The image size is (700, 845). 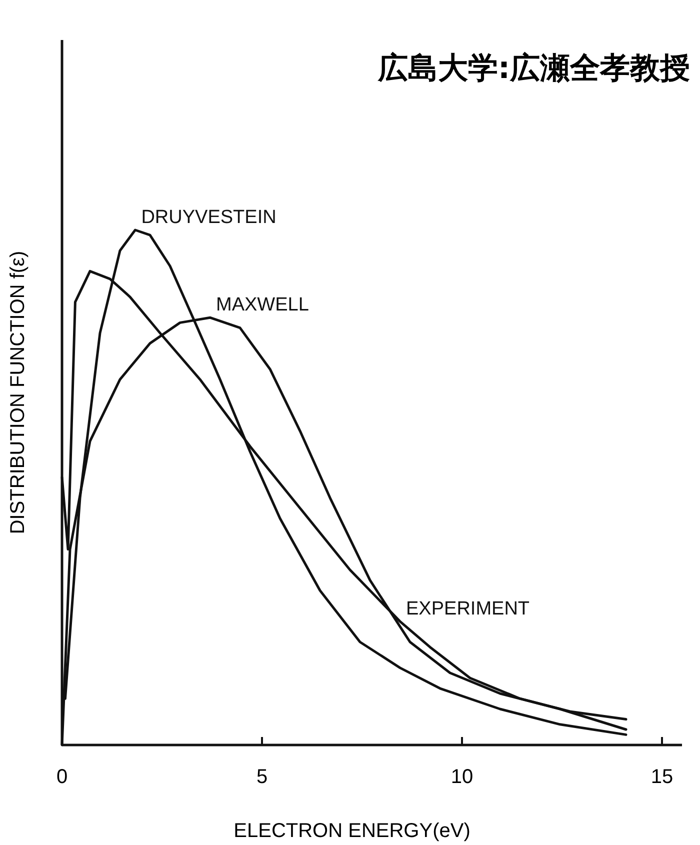 I want to click on text: 広島大学:広瀬全孝教授, so click(x=533, y=68).